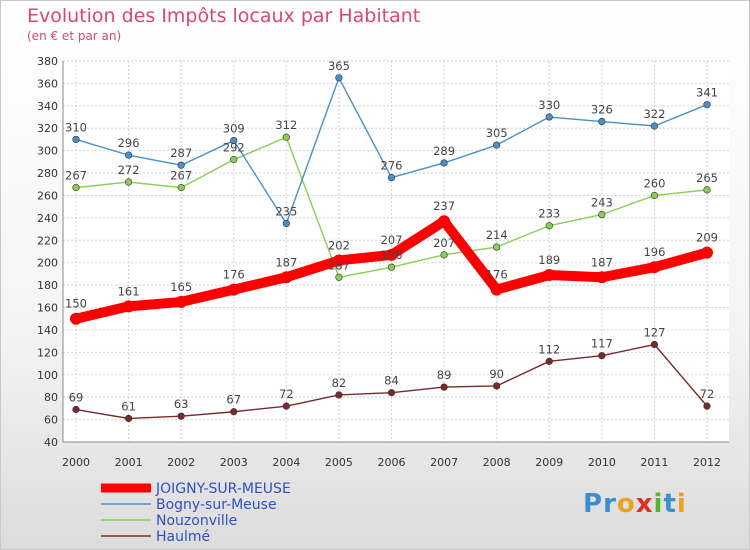 This screenshot has height=550, width=750. What do you see at coordinates (183, 537) in the screenshot?
I see `legend-label: Haulmé` at bounding box center [183, 537].